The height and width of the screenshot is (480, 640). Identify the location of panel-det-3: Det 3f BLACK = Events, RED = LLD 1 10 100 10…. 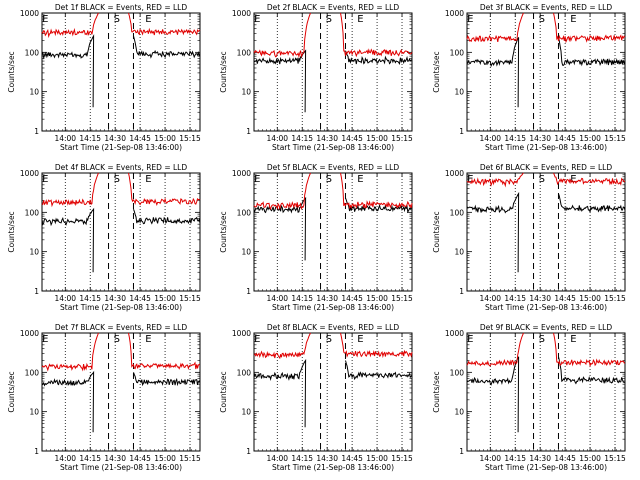
(529, 77).